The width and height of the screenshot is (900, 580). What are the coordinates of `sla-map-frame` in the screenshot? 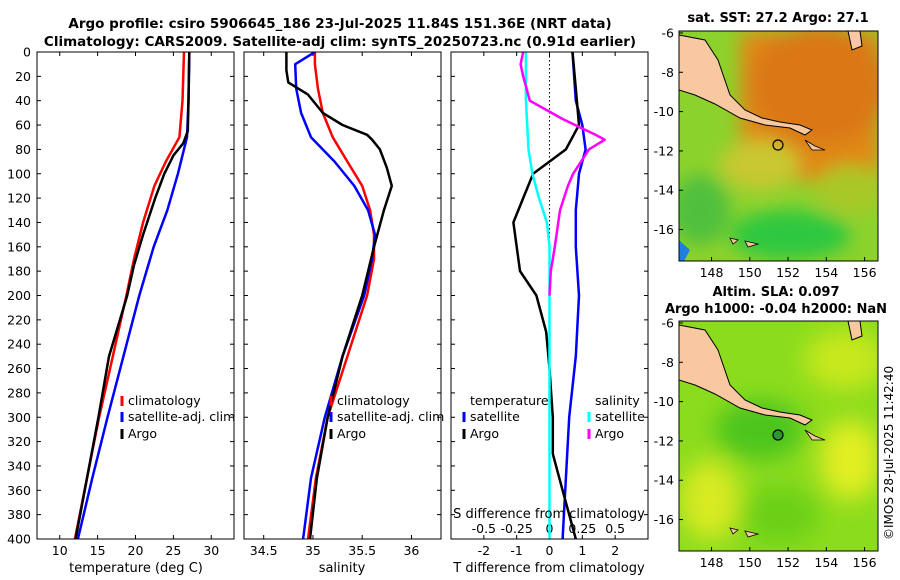 It's located at (778, 436).